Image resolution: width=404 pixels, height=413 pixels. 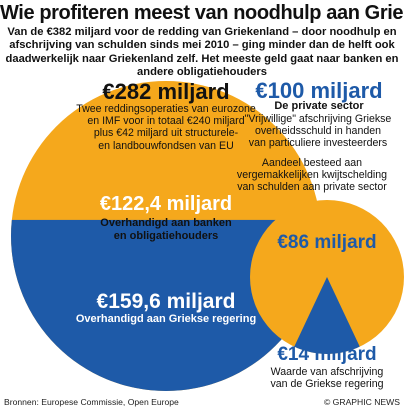 I want to click on right-description-line: "Vrijwillige" afschrijving Griekse, so click(x=318, y=119).